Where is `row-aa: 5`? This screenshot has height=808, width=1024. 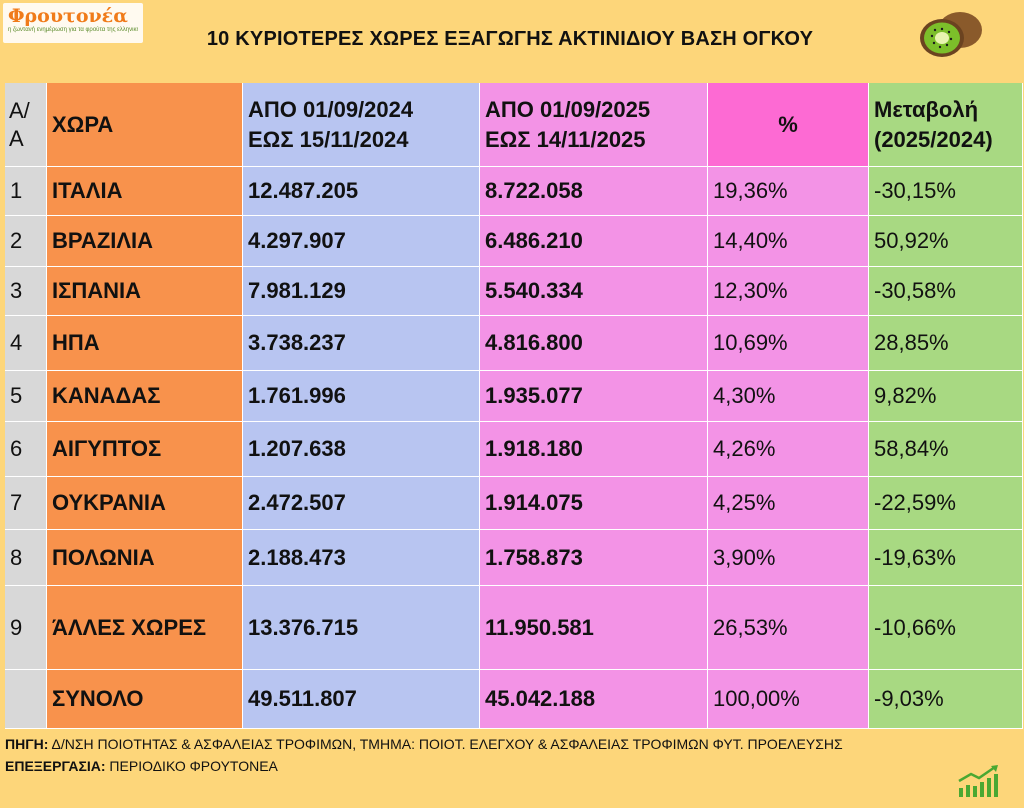 row-aa: 5 is located at coordinates (26, 396).